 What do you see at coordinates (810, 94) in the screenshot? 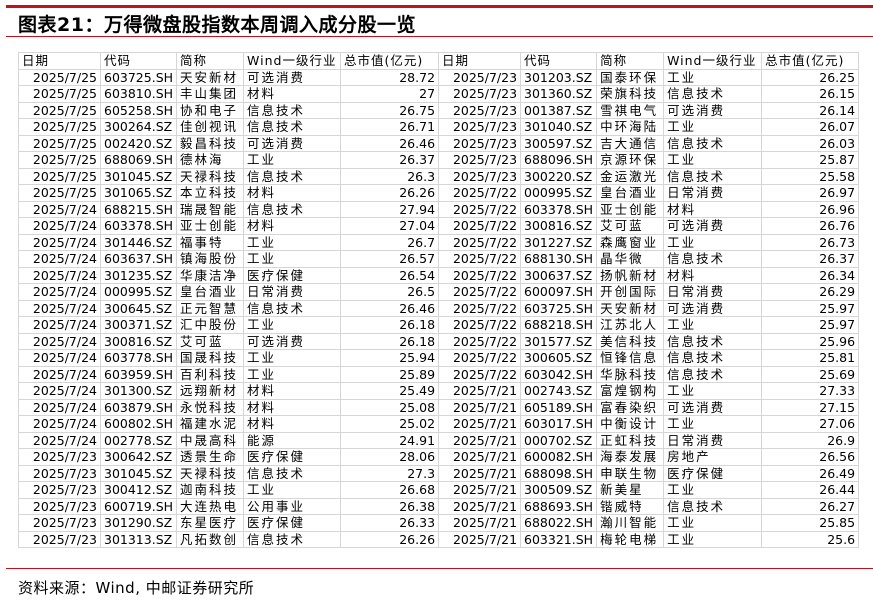
I see `market-cap-cell: 26.15` at bounding box center [810, 94].